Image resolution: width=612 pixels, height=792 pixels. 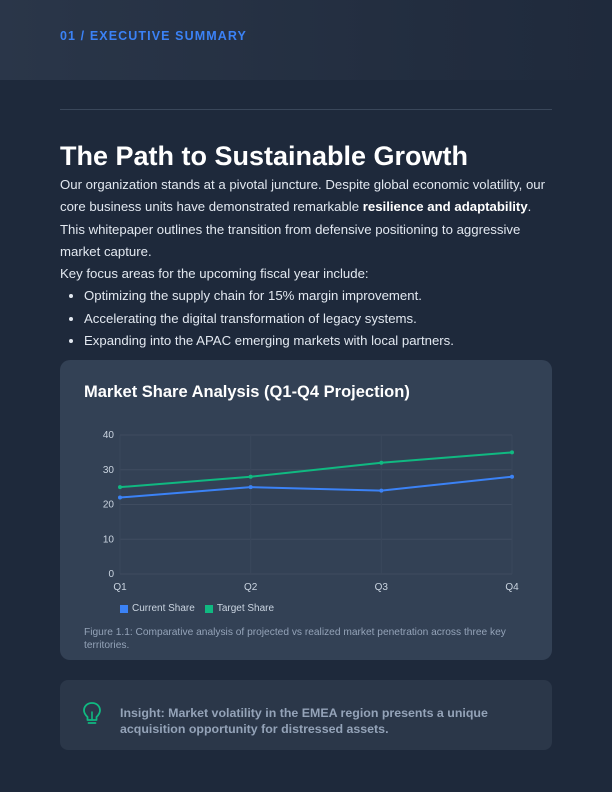 I want to click on x-tick-label: Q2, so click(x=251, y=587).